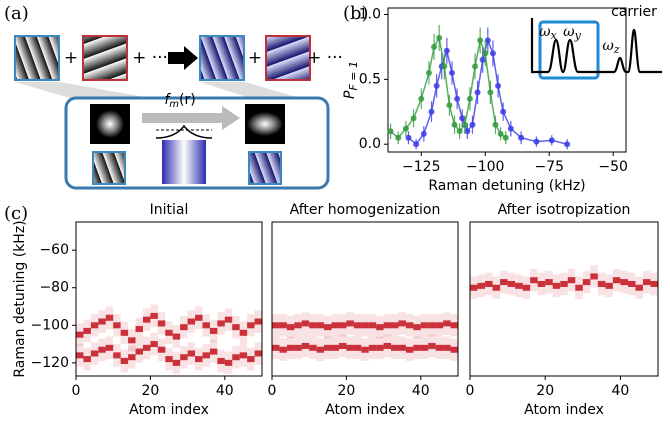 This screenshot has height=422, width=670. I want to click on annotation-sub: x, so click(554, 35).